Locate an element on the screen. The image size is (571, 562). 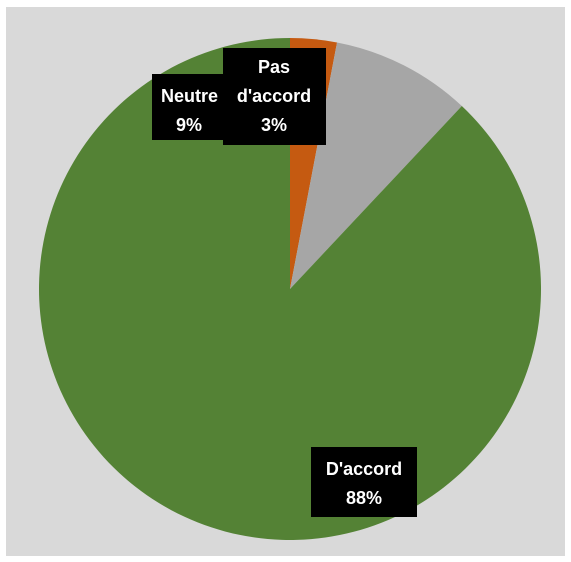
data-label-pas-daccord: Pas d'accord 3% is located at coordinates (274, 96).